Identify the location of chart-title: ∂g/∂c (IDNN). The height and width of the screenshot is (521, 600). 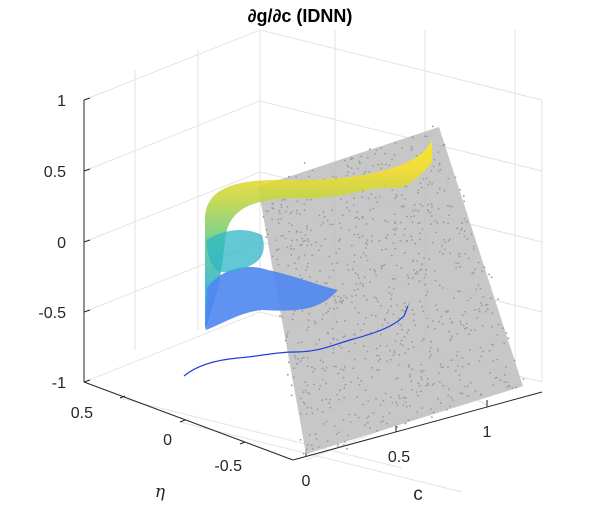
(300, 16).